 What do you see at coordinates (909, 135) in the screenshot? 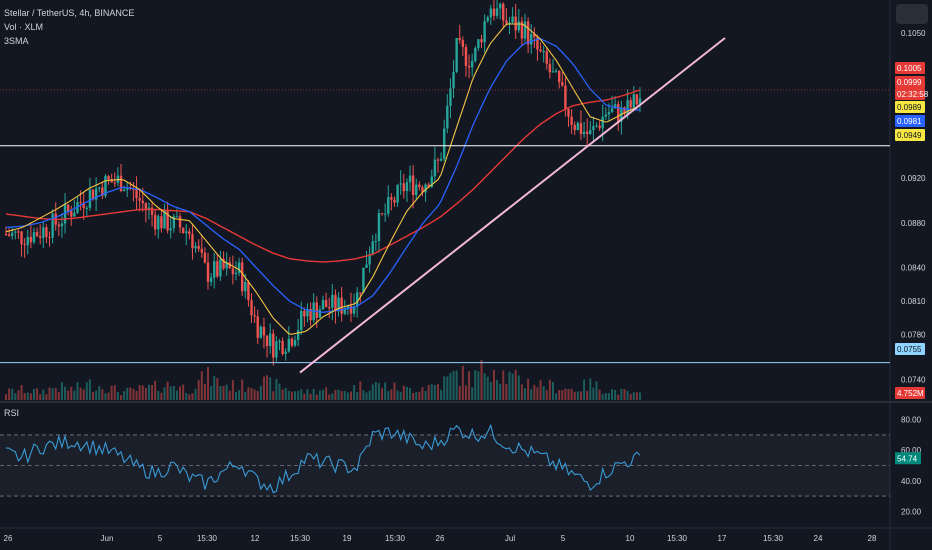
I see `price-badge-label: 0.0949` at bounding box center [909, 135].